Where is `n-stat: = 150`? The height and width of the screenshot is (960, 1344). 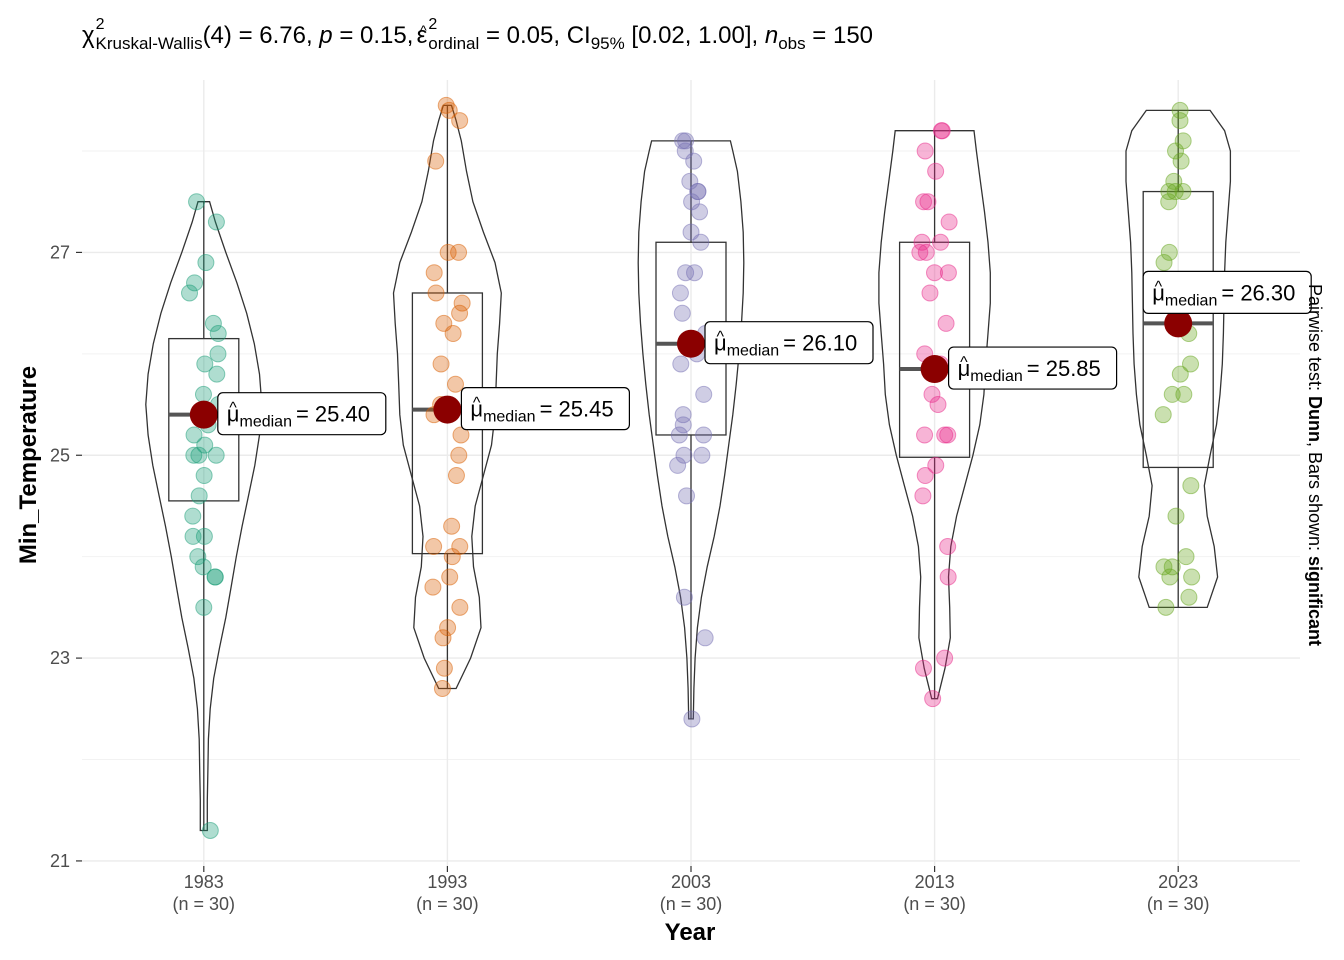 n-stat: = 150 is located at coordinates (839, 35).